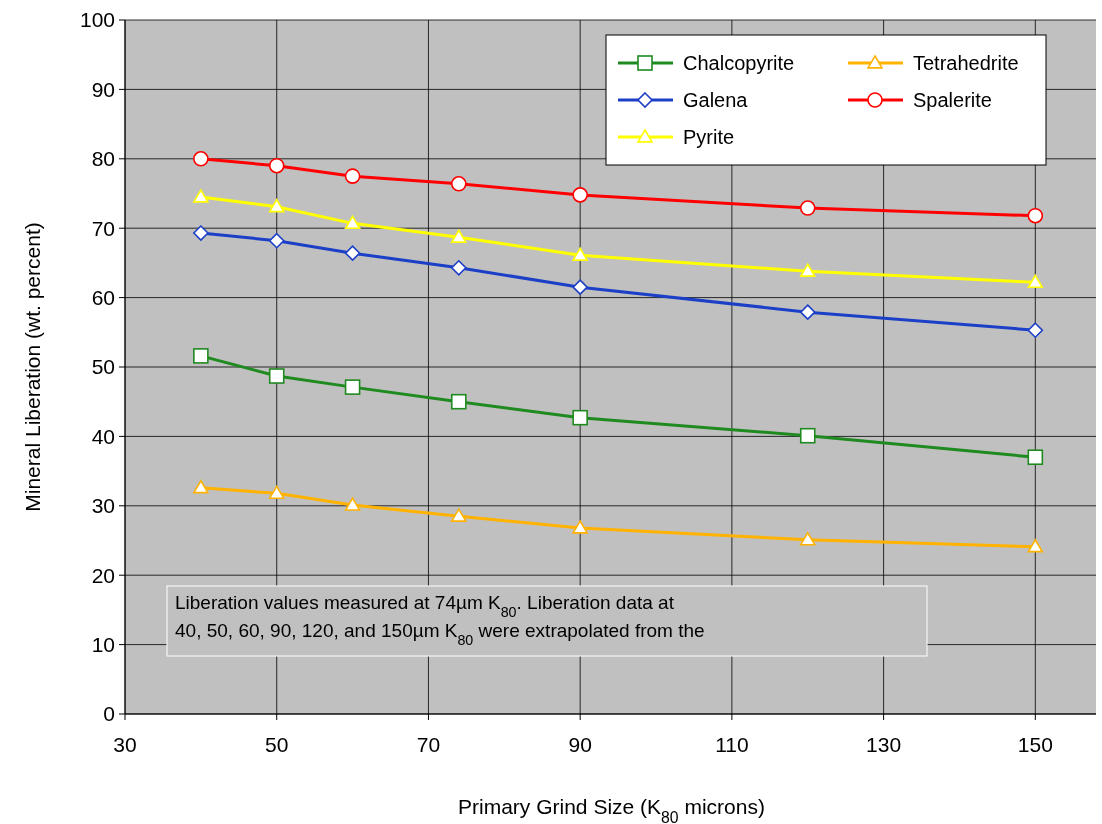 This screenshot has height=824, width=1102. Describe the element at coordinates (580, 744) in the screenshot. I see `x-tick-label: 90` at that location.